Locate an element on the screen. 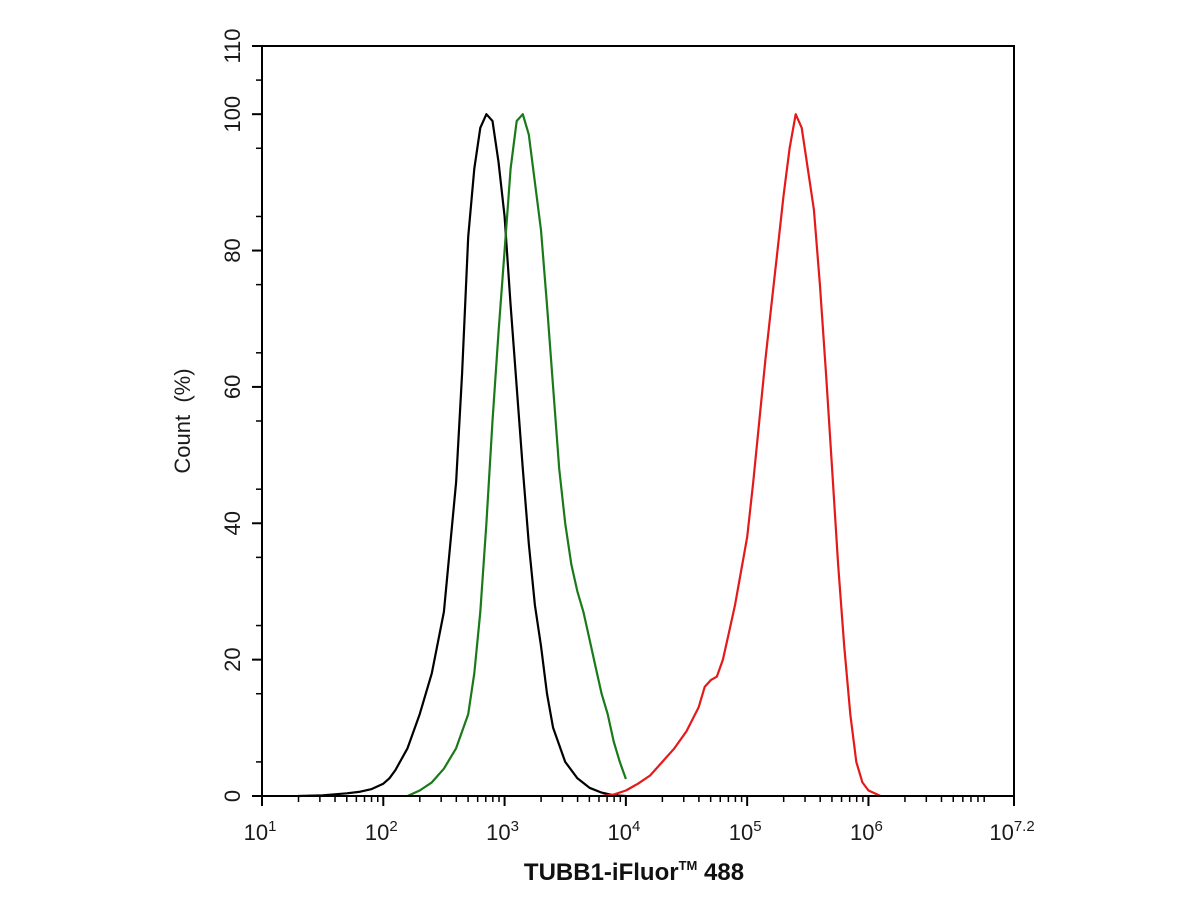 Image resolution: width=1200 pixels, height=900 pixels. y-tick-label: 110 is located at coordinates (232, 45).